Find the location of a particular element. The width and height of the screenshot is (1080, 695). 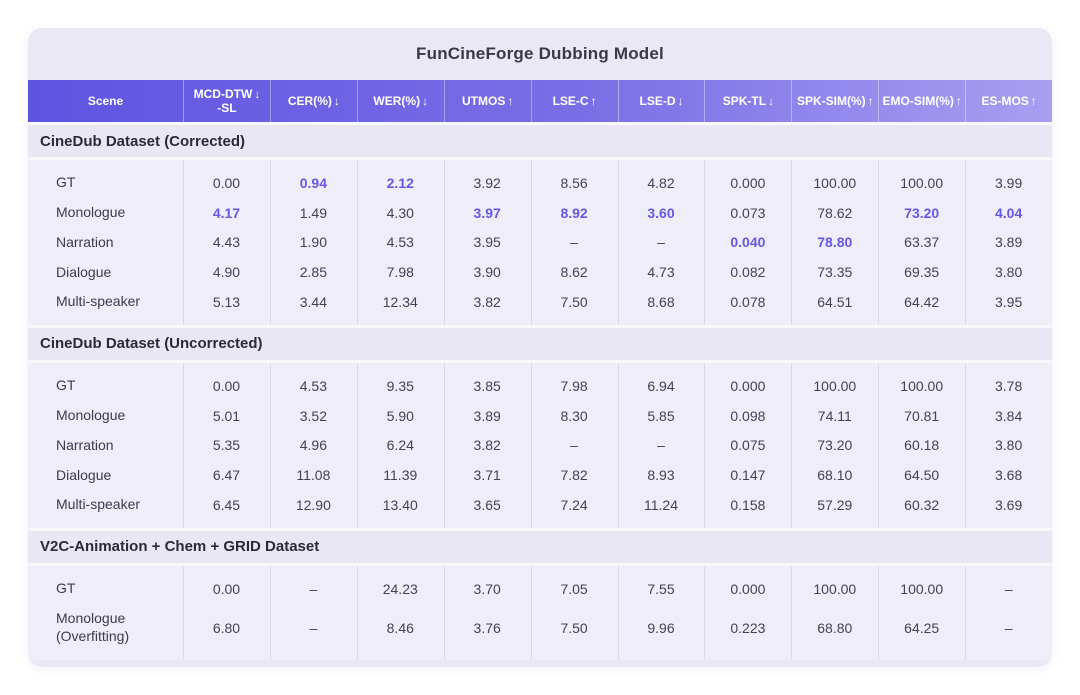

metric-value: 0.223 is located at coordinates (748, 627).